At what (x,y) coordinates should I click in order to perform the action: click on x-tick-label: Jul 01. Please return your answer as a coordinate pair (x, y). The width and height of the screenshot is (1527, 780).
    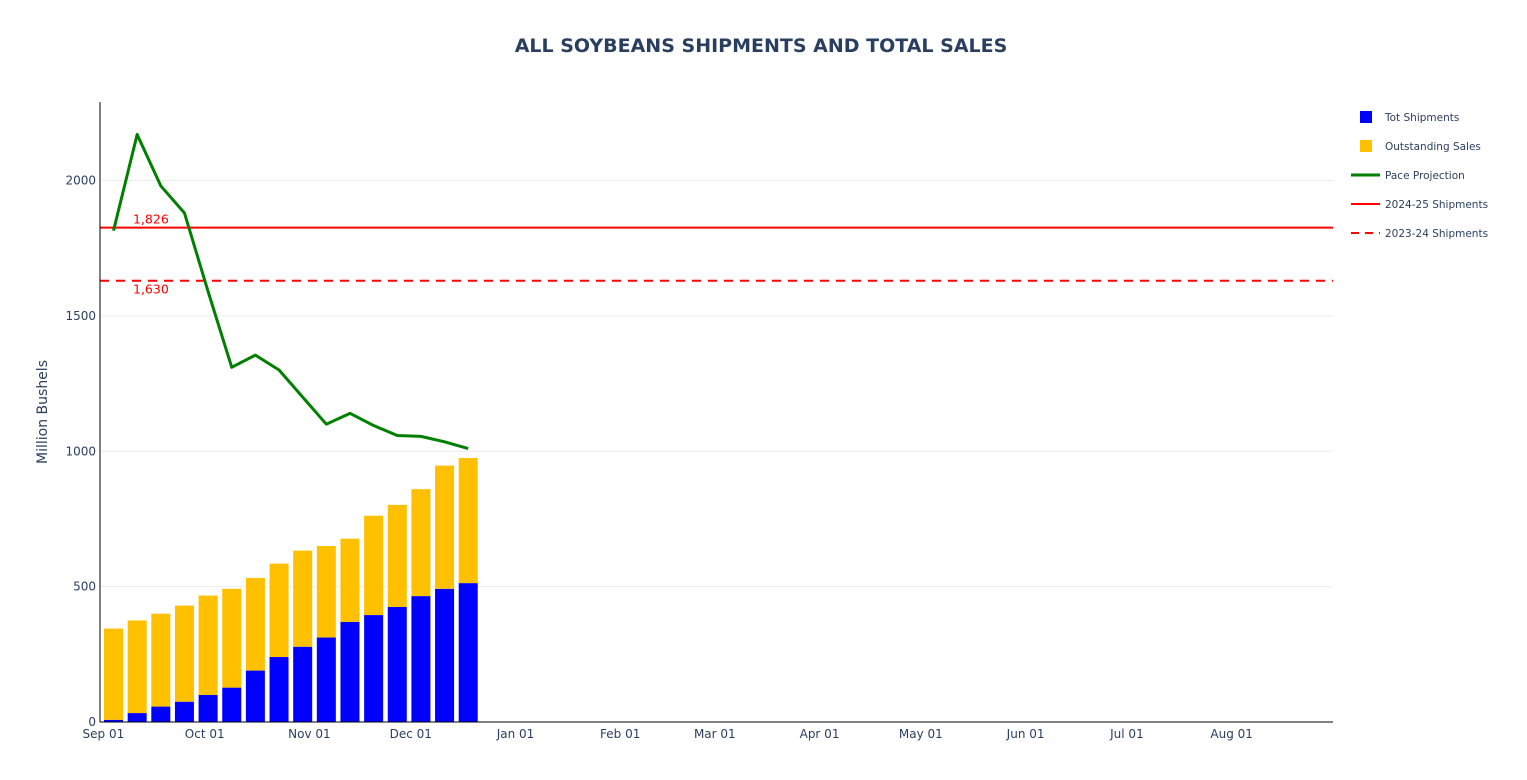
    Looking at the image, I should click on (1126, 734).